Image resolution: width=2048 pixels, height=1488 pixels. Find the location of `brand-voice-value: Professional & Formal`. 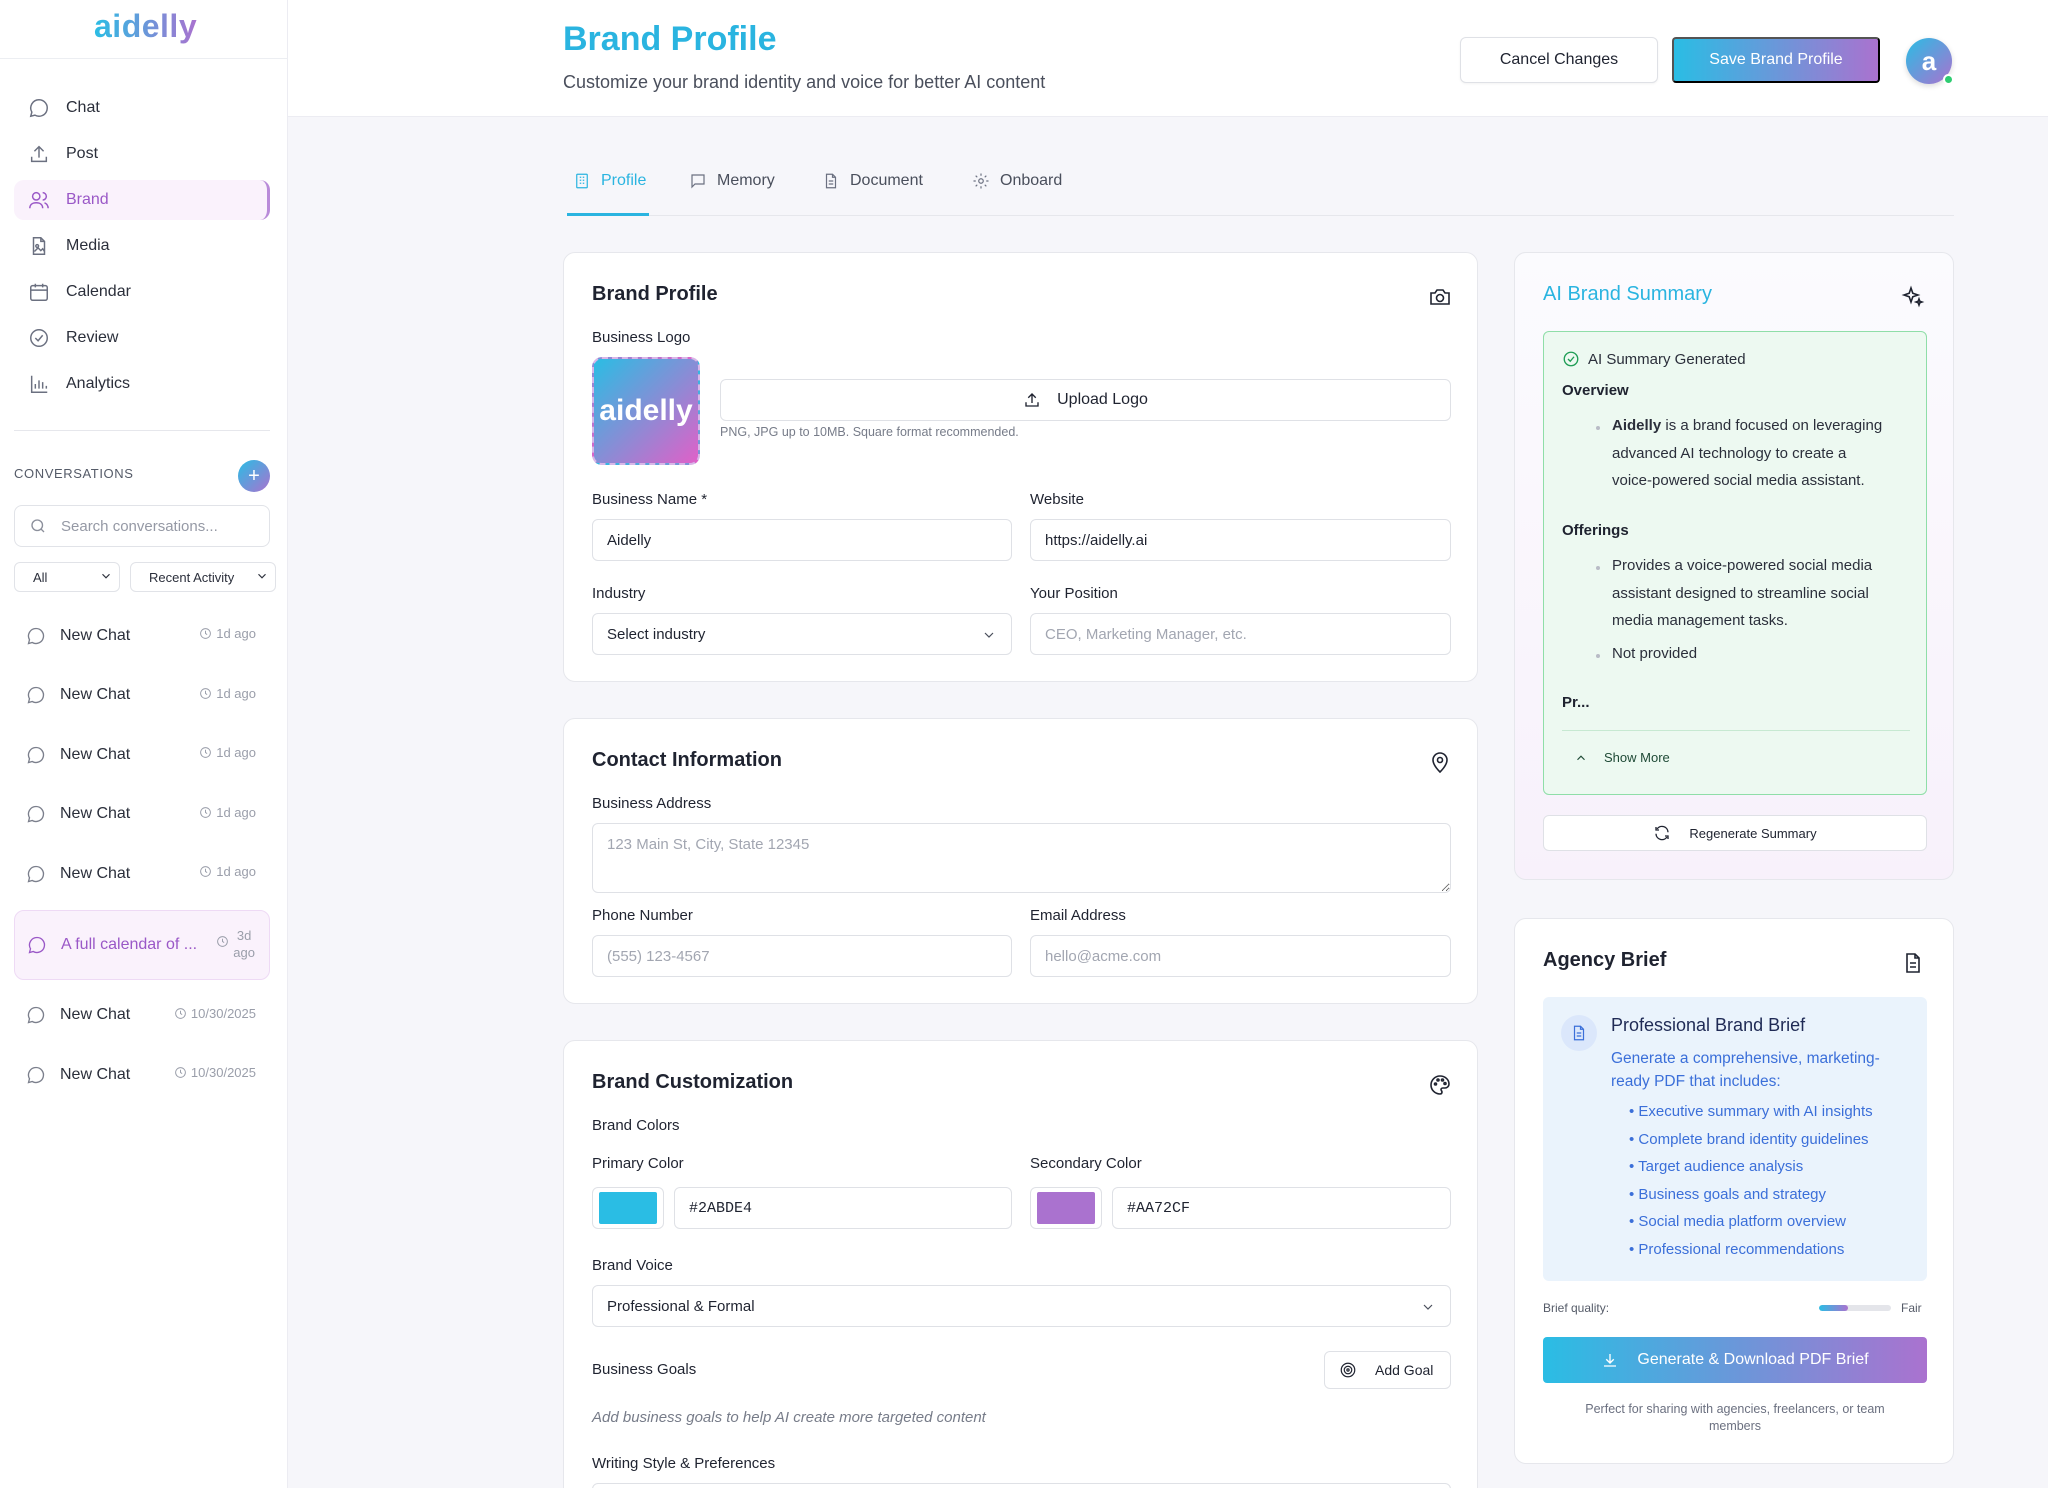

brand-voice-value: Professional & Formal is located at coordinates (681, 1306).